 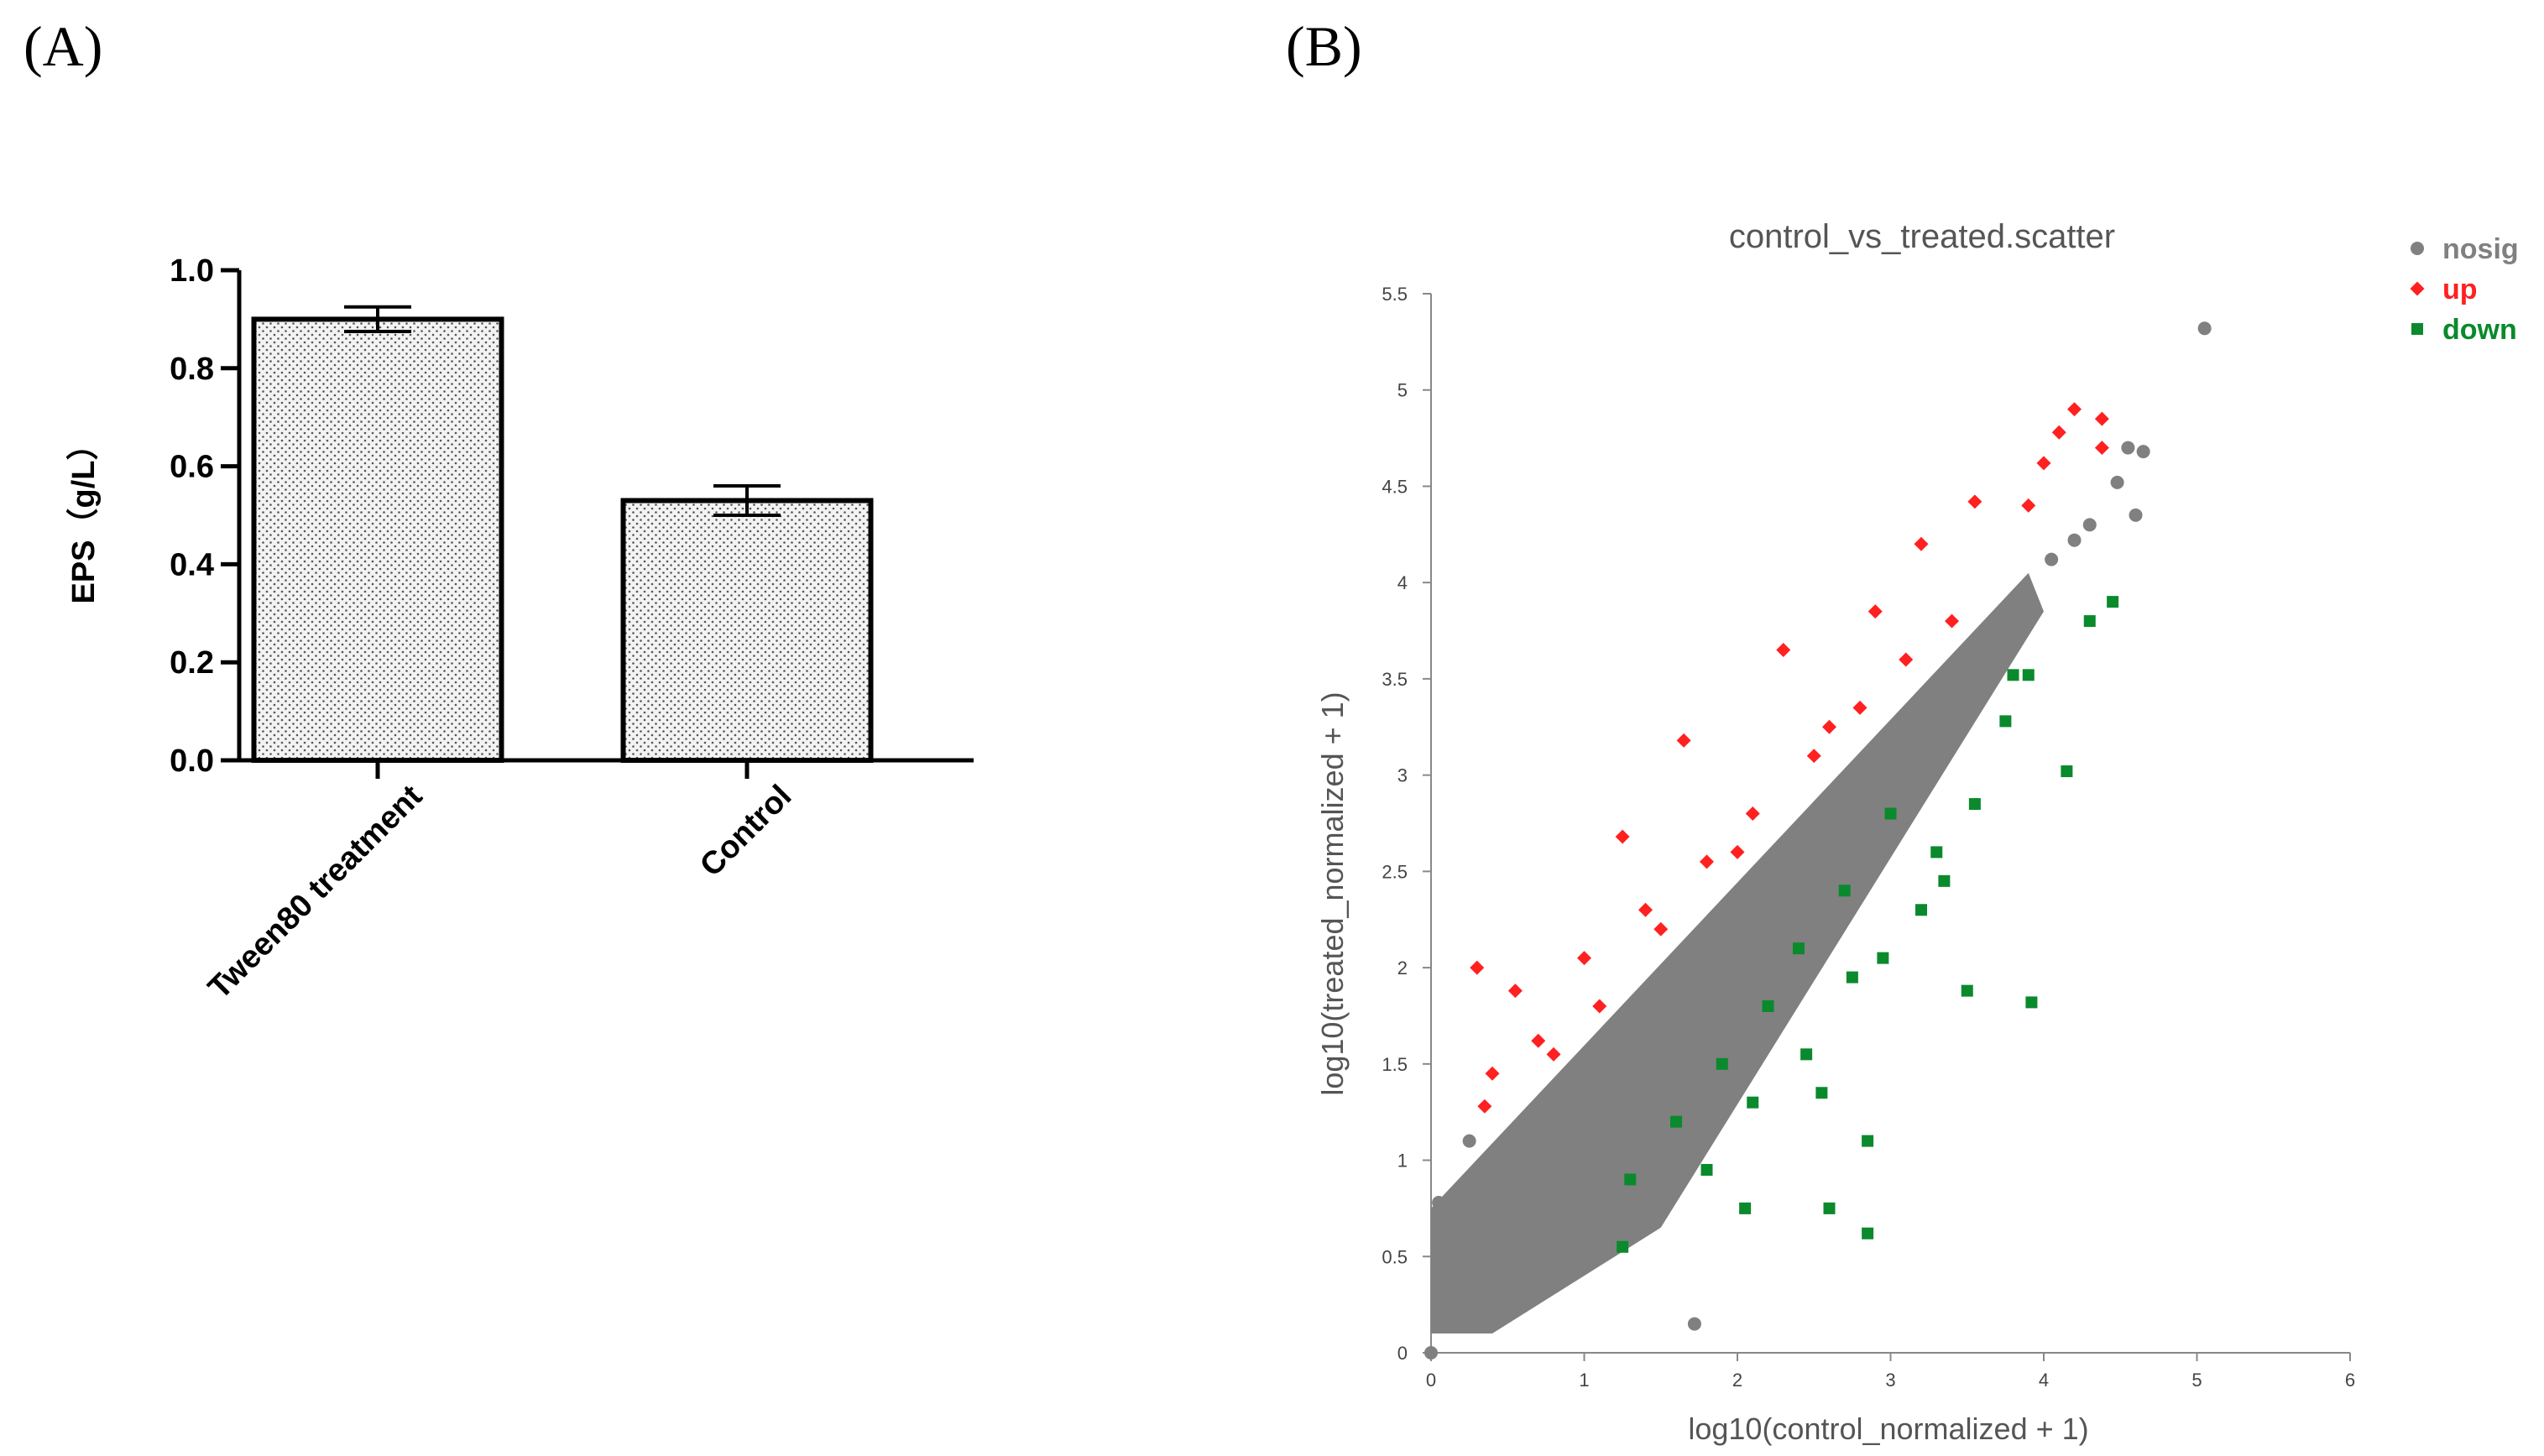 I want to click on nosig-density-band, so click(x=1737, y=953).